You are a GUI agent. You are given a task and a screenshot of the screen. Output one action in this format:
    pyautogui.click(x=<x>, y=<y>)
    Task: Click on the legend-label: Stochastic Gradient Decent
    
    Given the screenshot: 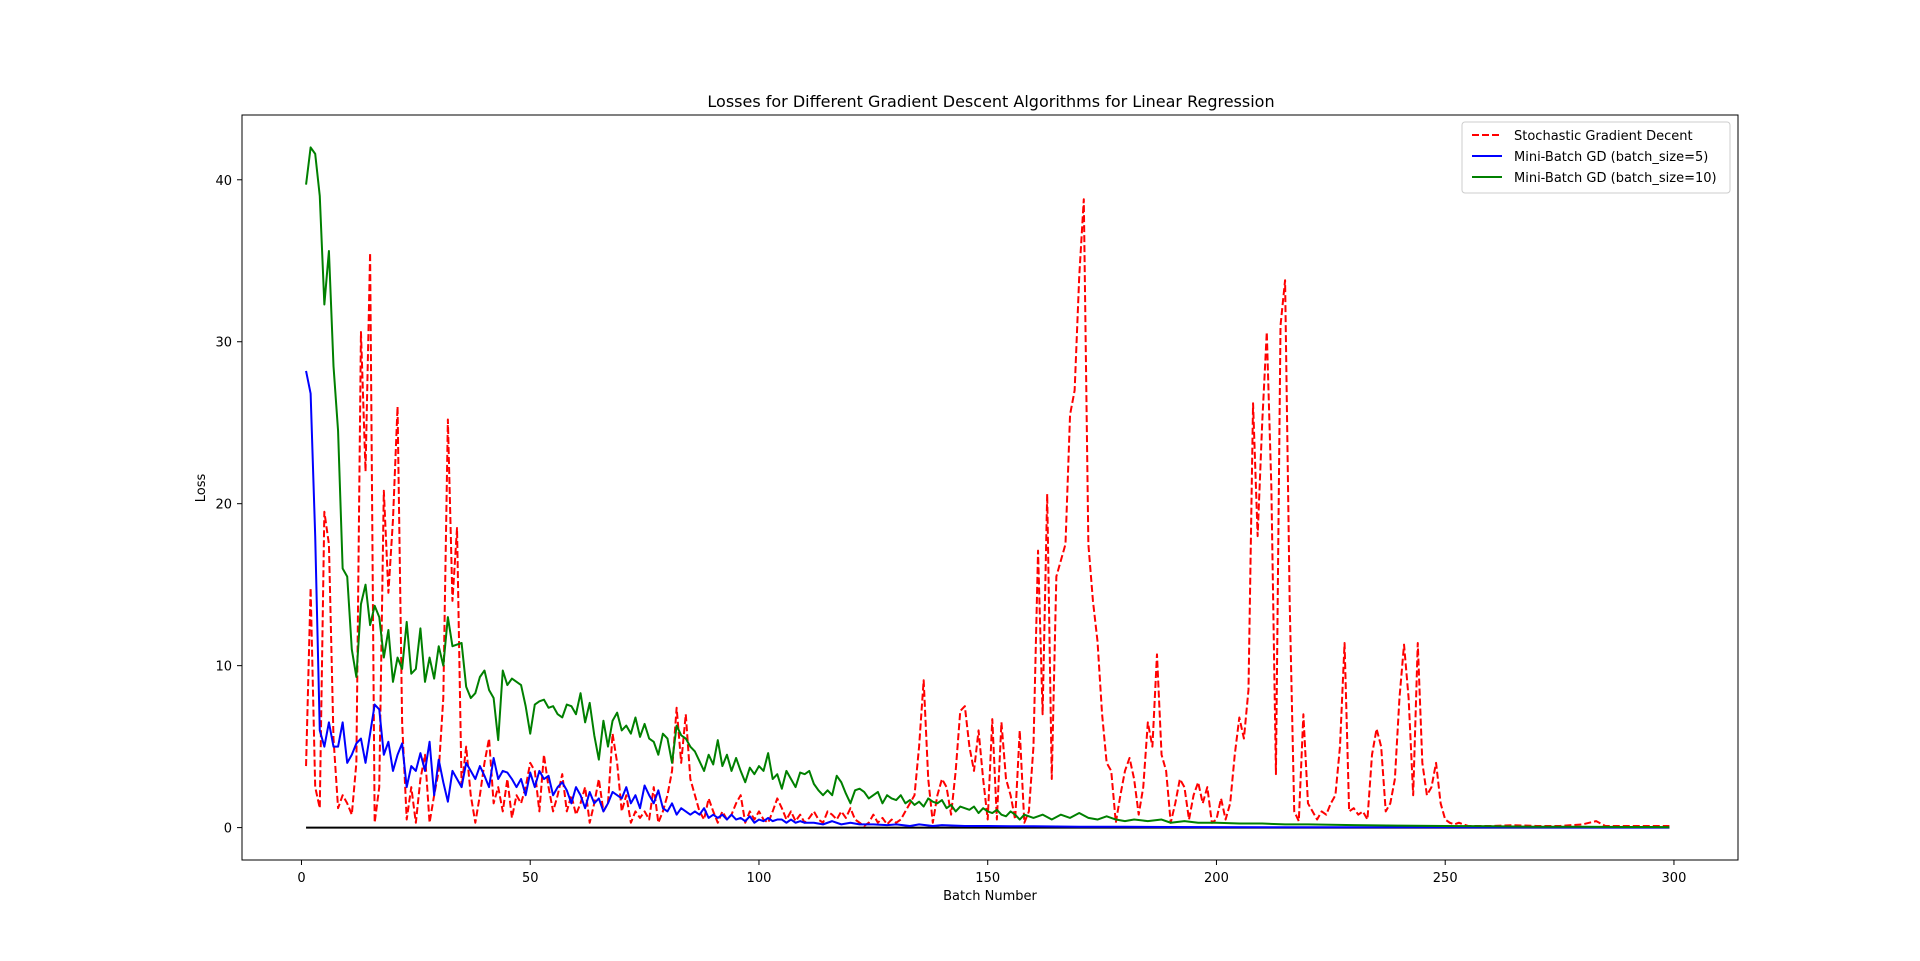 What is the action you would take?
    pyautogui.click(x=1603, y=136)
    